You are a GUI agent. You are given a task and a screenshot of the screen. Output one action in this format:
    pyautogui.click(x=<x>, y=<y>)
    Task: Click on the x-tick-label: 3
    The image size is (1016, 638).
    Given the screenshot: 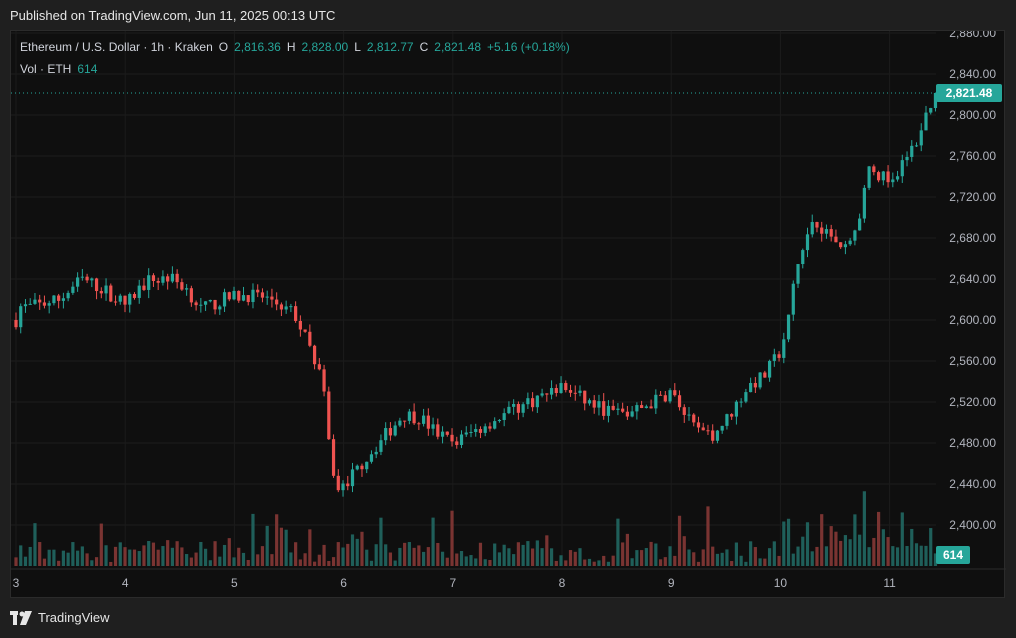 What is the action you would take?
    pyautogui.click(x=16, y=583)
    